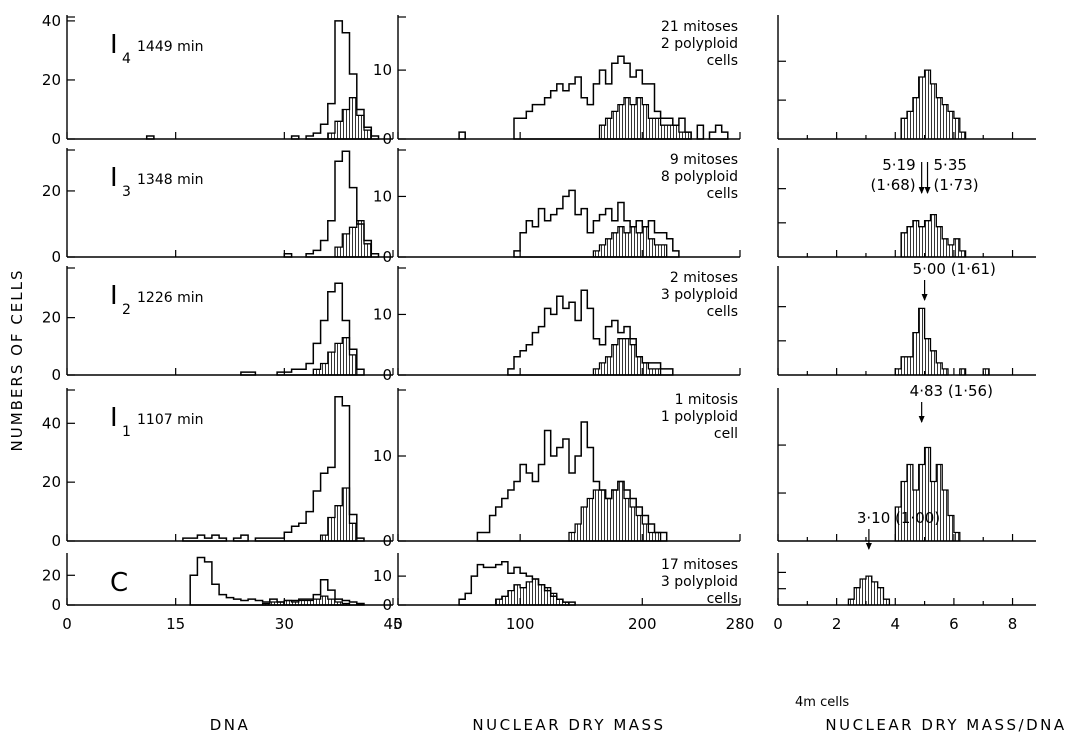 This screenshot has height=744, width=1067. I want to click on panel-dna-row-1: 0 20 40 I 4 1449 min, so click(218, 80).